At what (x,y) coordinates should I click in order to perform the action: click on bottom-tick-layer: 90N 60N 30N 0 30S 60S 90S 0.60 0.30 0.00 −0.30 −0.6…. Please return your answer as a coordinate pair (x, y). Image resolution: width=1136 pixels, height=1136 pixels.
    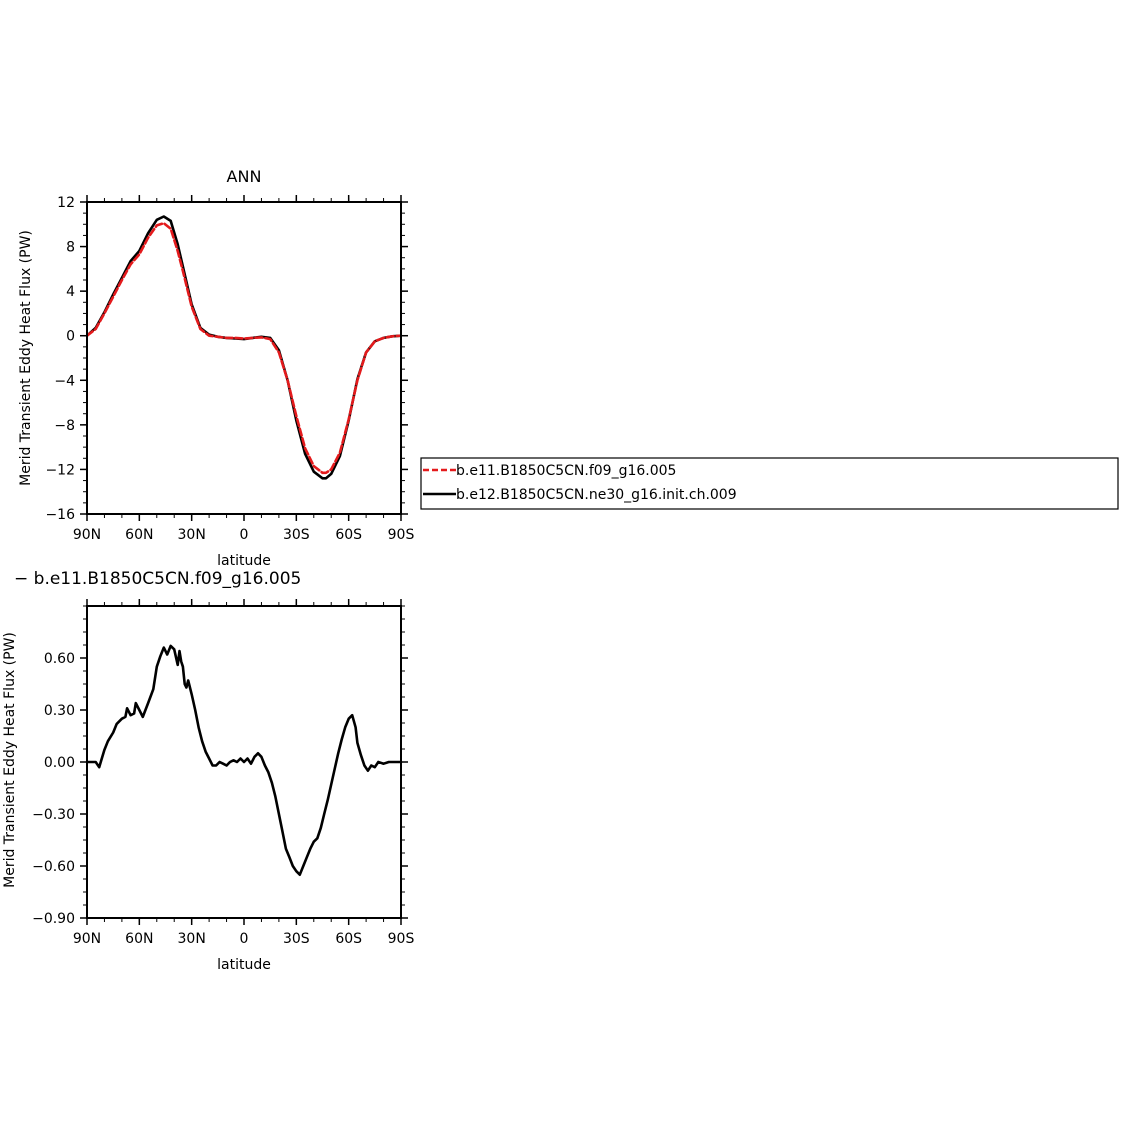
    Looking at the image, I should click on (223, 773).